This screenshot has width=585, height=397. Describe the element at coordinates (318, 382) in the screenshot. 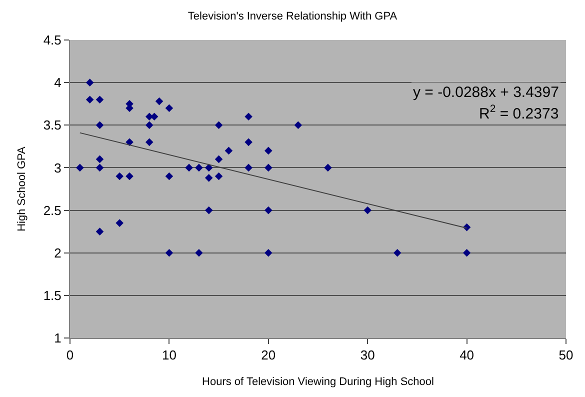

I see `x-axis-title: Hours of Television Viewing During High School` at that location.